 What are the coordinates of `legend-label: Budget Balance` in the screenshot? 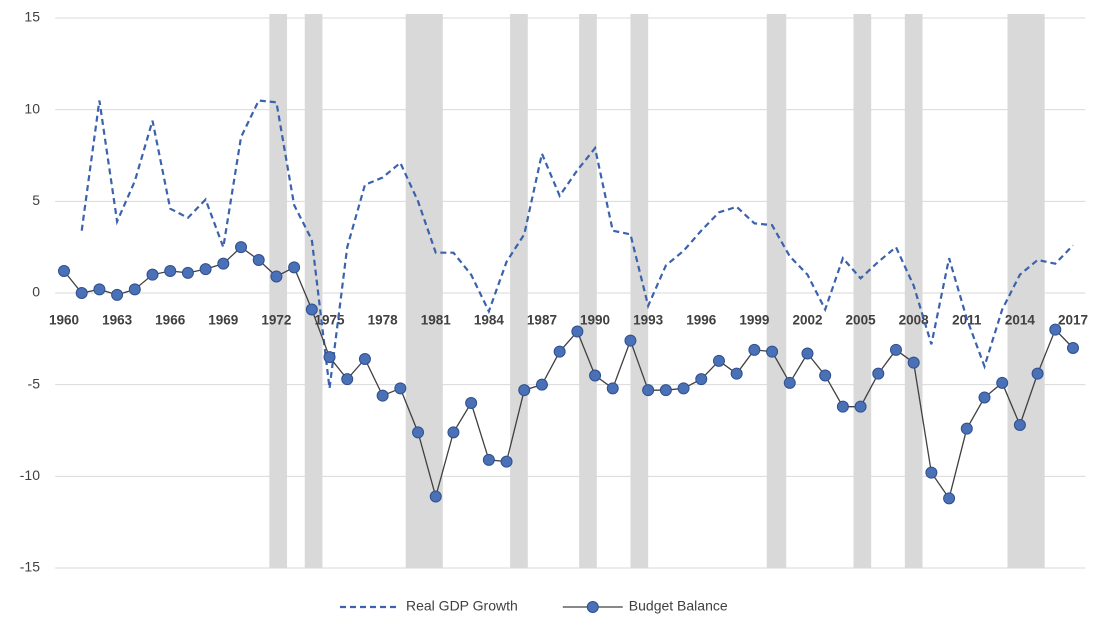 It's located at (678, 606).